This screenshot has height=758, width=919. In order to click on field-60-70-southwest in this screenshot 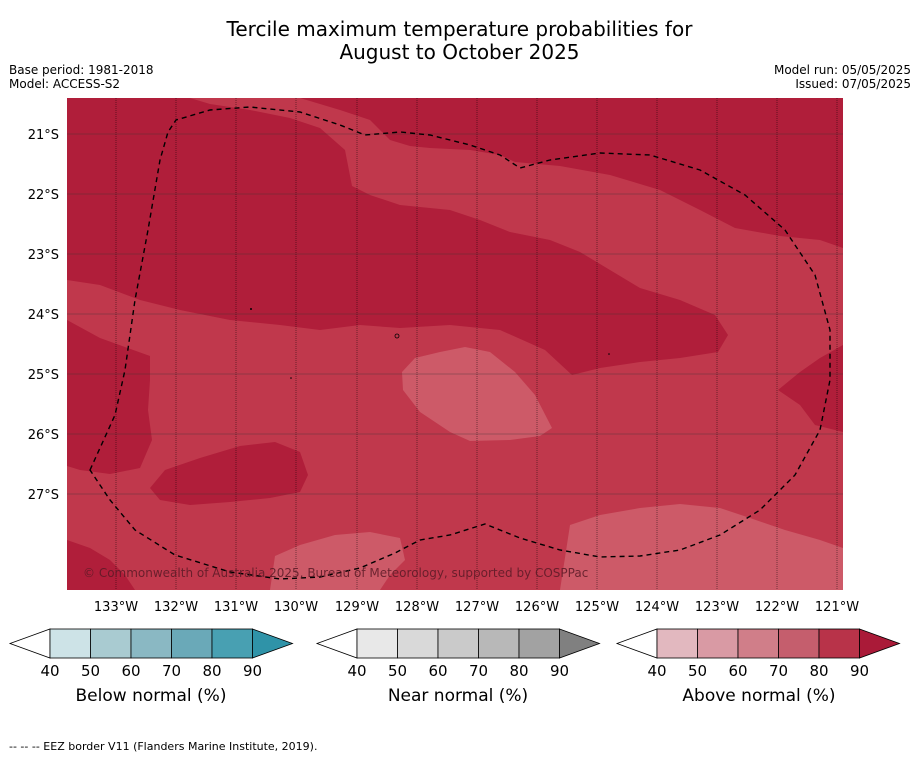, I will do `click(337, 561)`.